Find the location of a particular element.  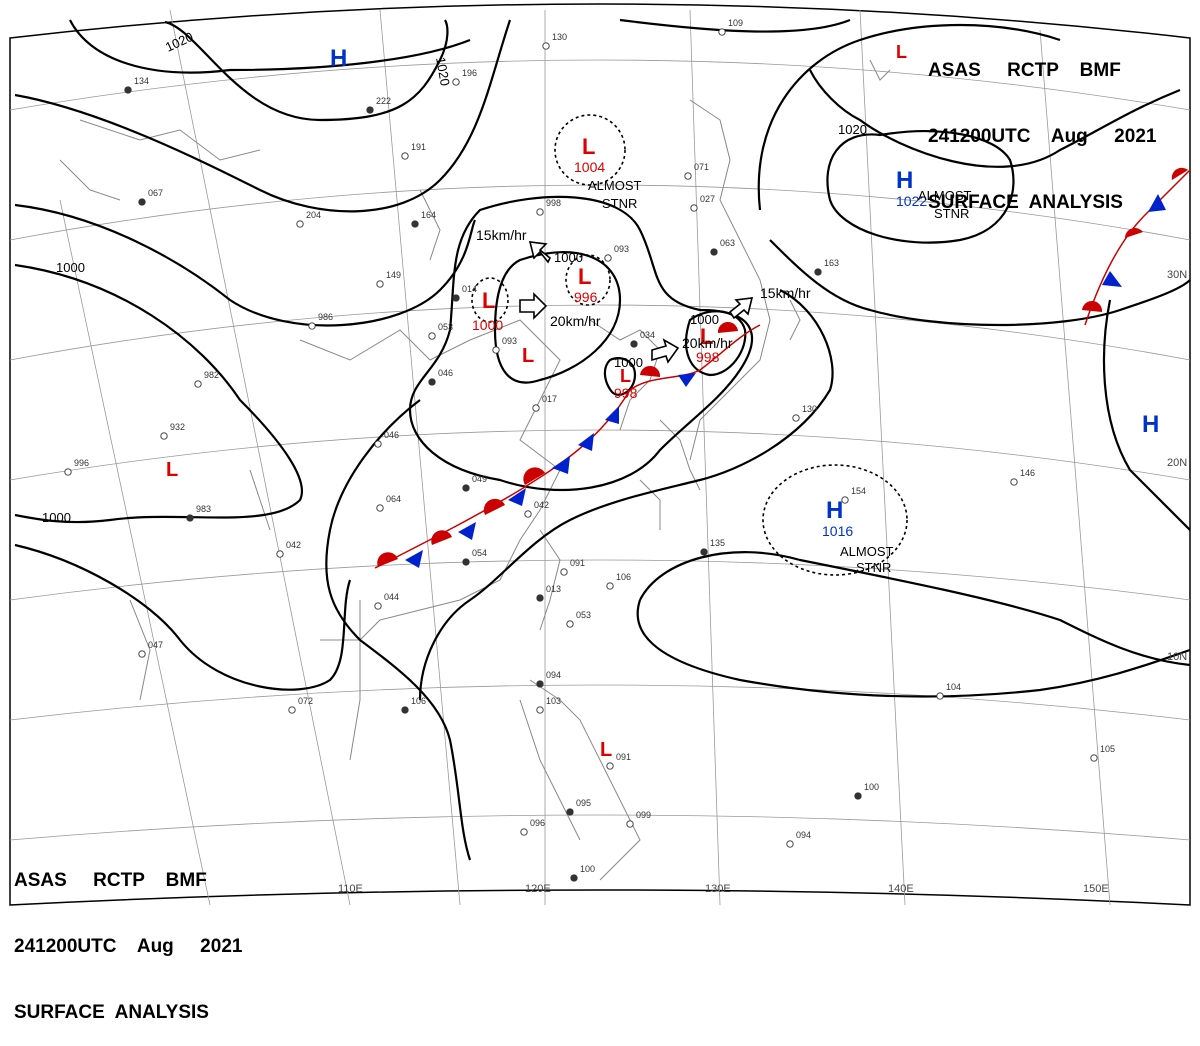

high-center: H 1022 is located at coordinates (911, 188).